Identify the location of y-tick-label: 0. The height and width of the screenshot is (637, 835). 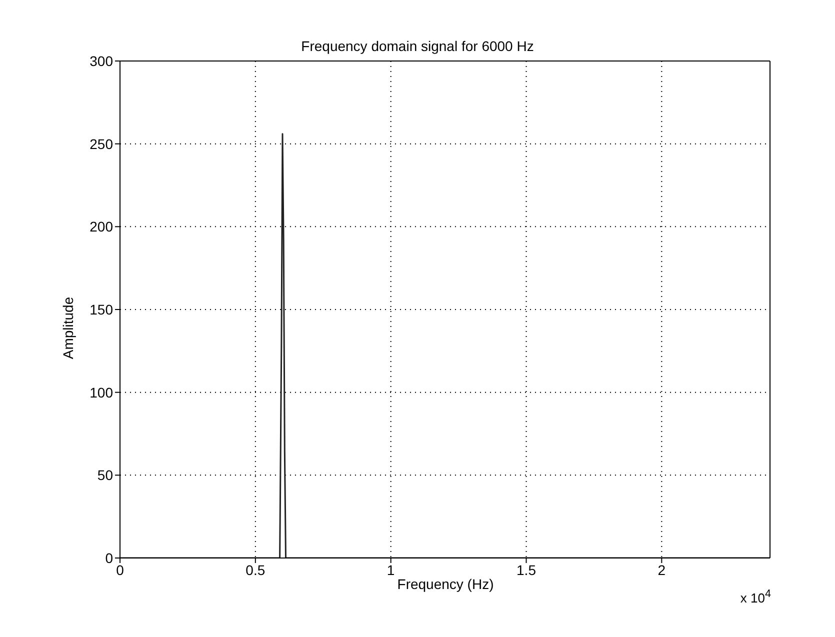
(109, 558).